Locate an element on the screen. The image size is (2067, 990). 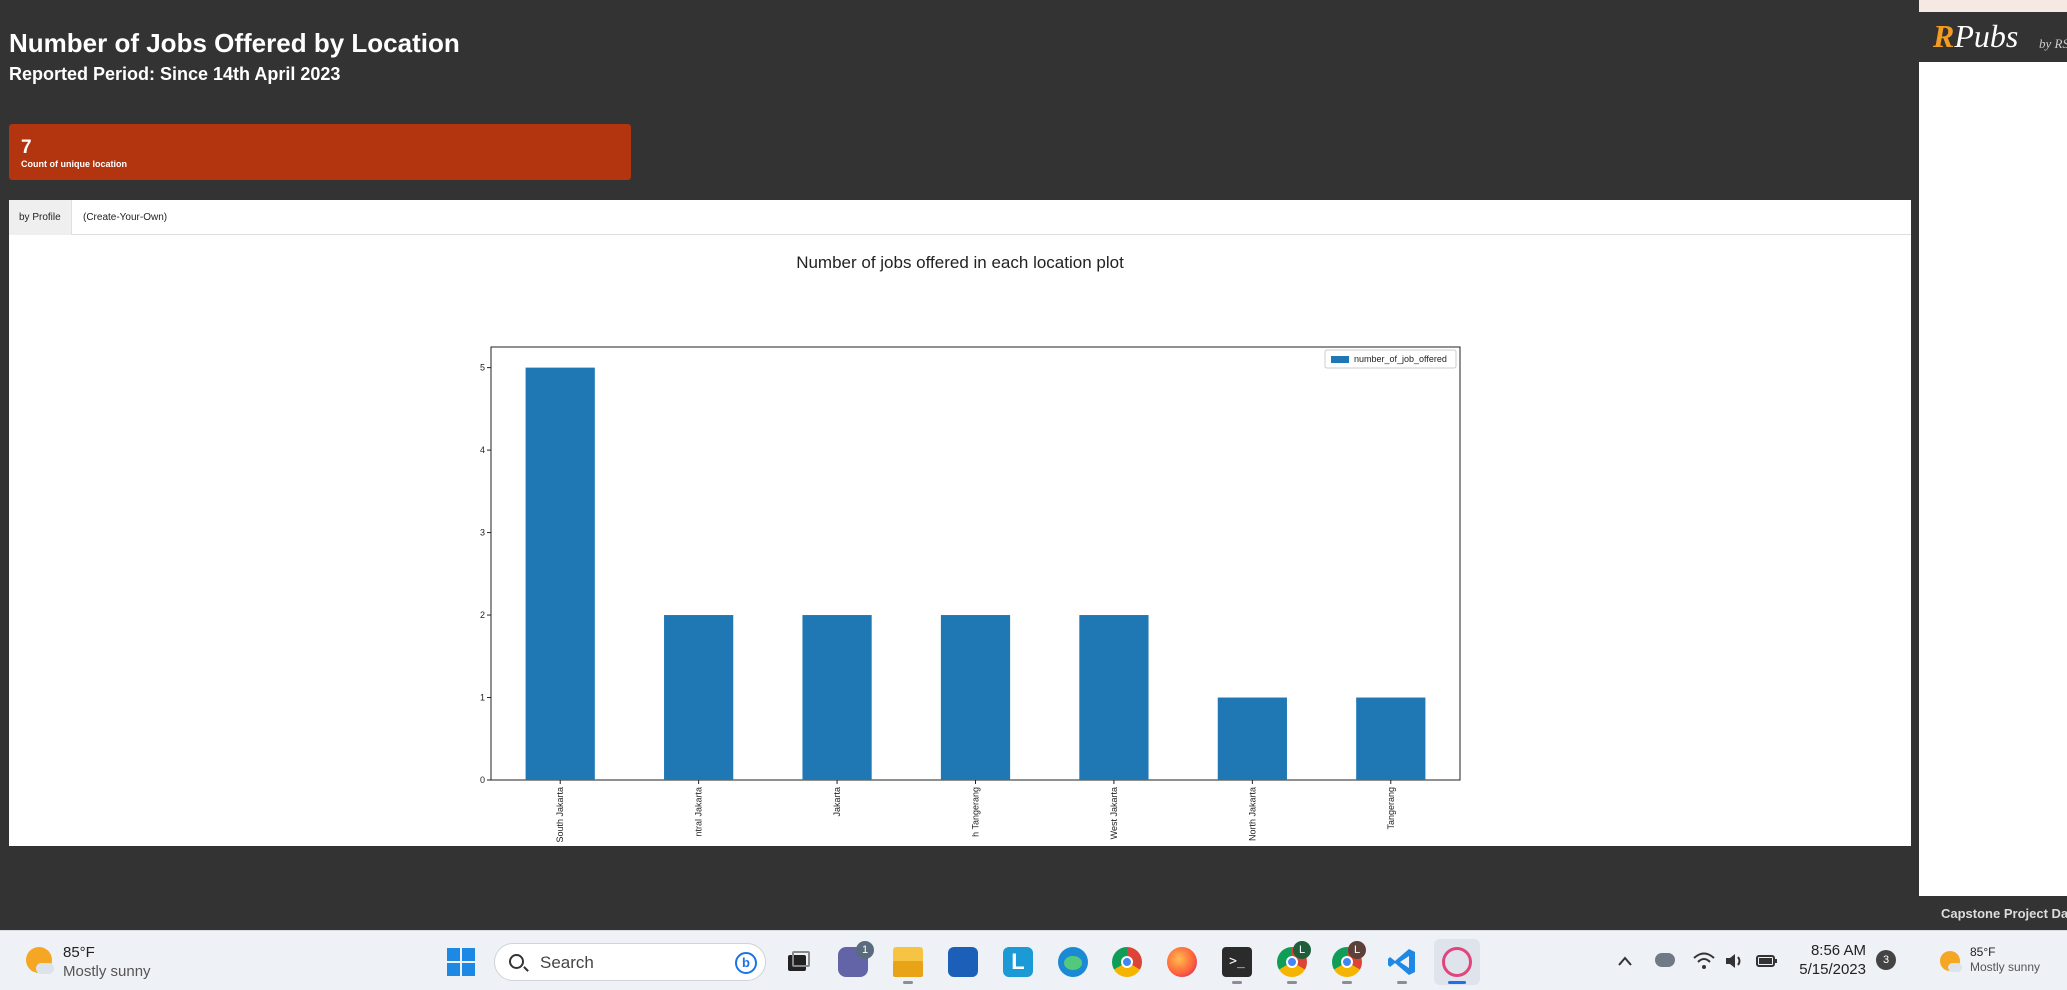
page-title: Number of Jobs Offered by Location is located at coordinates (234, 43).